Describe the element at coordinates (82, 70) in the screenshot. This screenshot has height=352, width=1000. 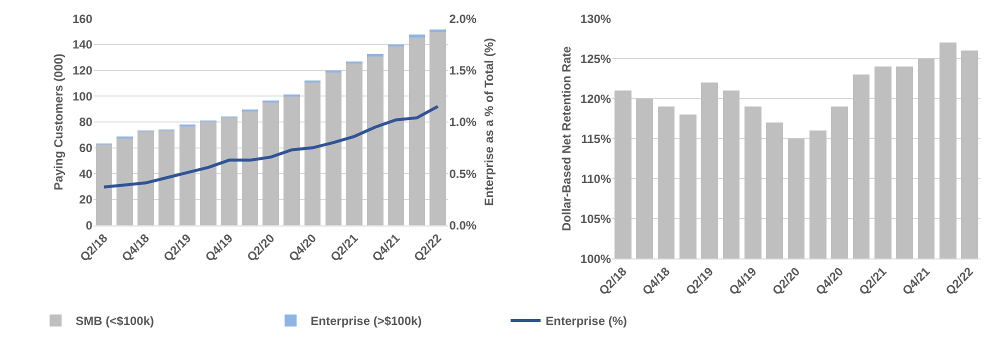
I see `y-tick-label: 120` at that location.